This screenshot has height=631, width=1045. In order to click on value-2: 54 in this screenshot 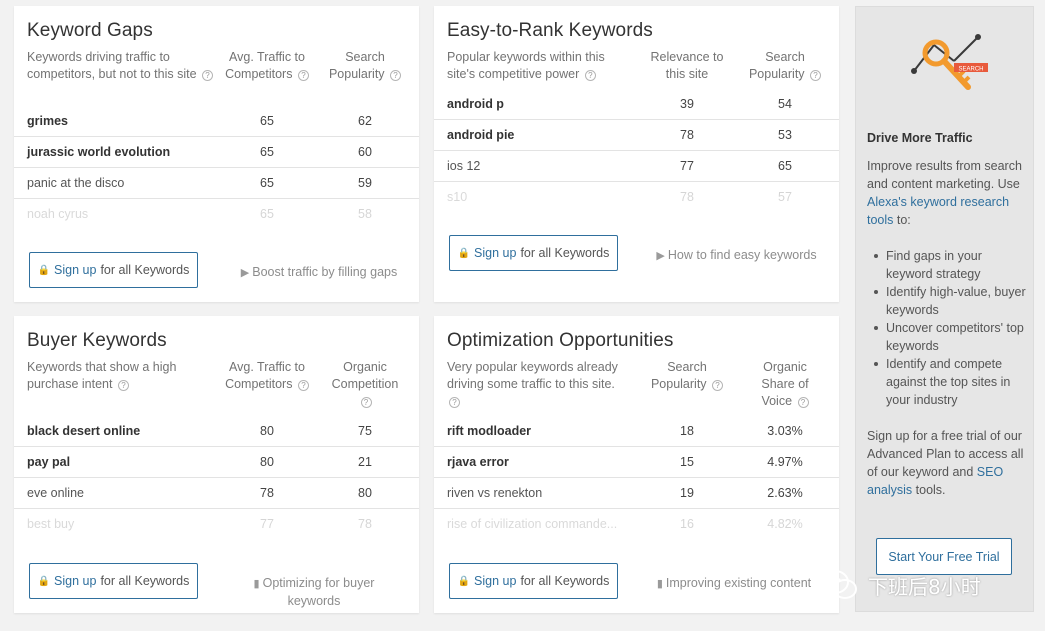, I will do `click(785, 104)`.